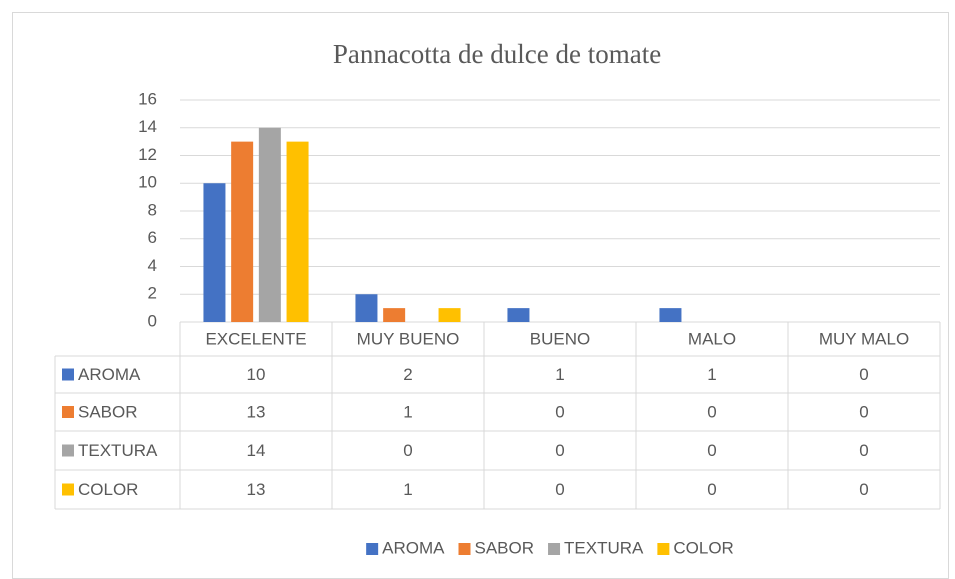 This screenshot has height=579, width=955. What do you see at coordinates (147, 154) in the screenshot?
I see `y-tick-label: 12` at bounding box center [147, 154].